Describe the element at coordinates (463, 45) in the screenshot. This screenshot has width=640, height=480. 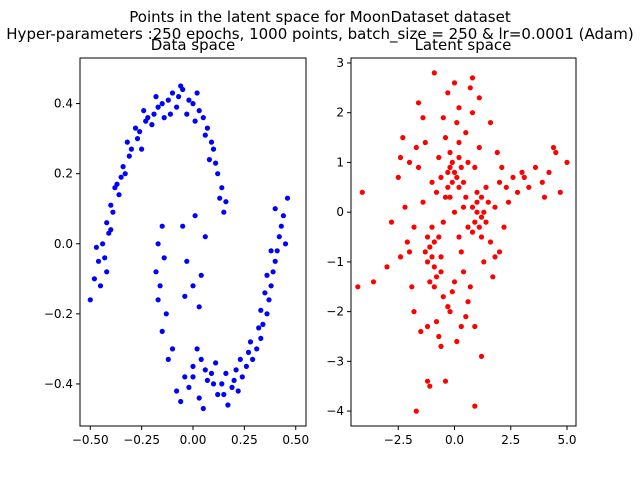
I see `latent-space-title: Latent space` at that location.